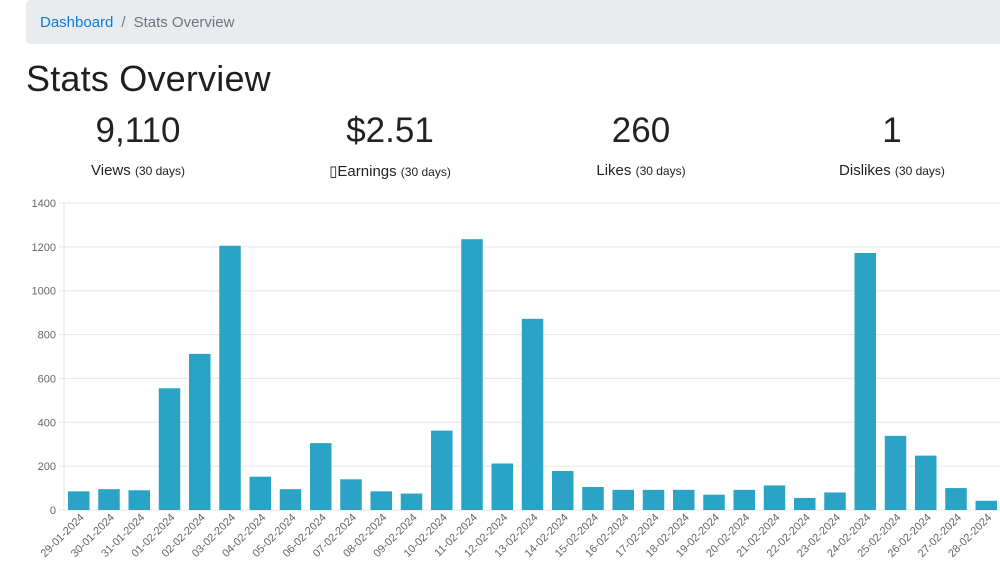  Describe the element at coordinates (47, 423) in the screenshot. I see `y-tick-label: 400` at that location.